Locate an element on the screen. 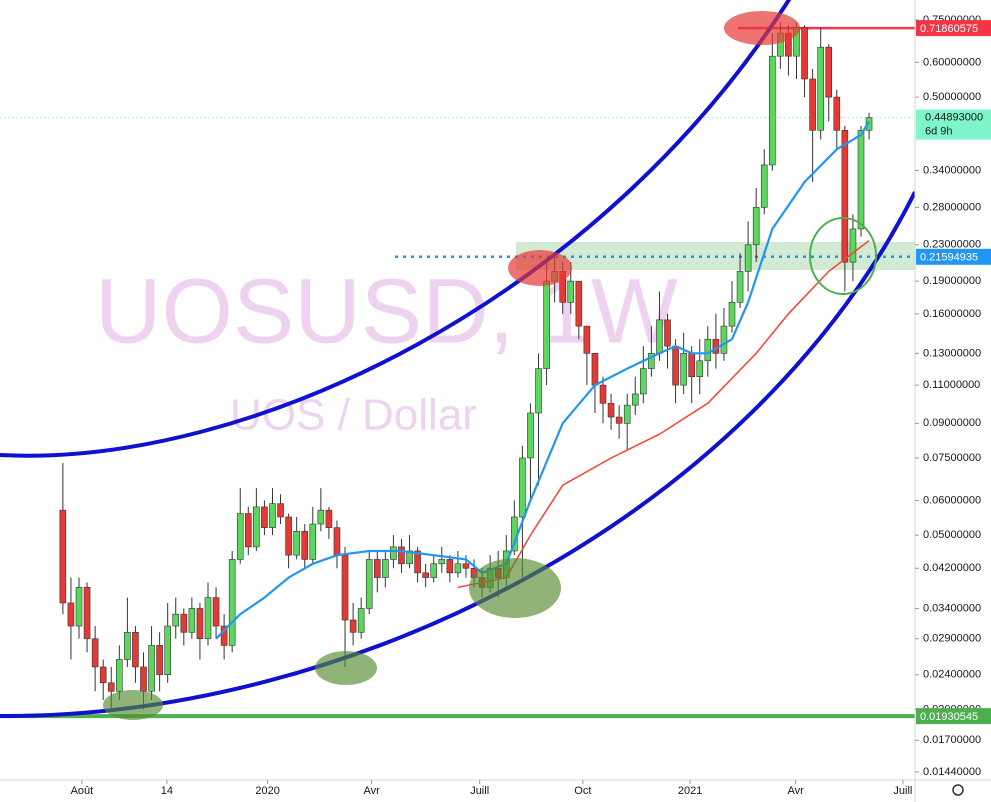  y-tick-label: 0.07500000 is located at coordinates (952, 458).